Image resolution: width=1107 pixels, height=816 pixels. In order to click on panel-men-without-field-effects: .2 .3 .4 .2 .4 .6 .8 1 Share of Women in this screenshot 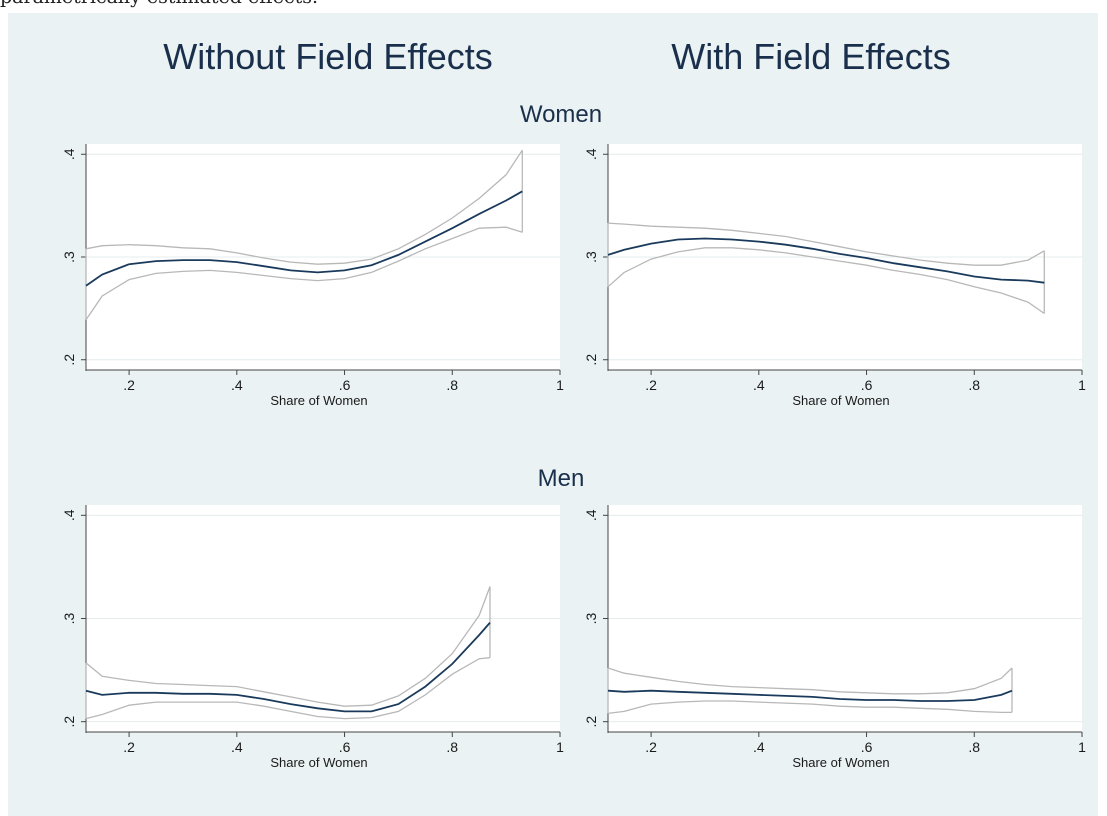, I will do `click(312, 637)`.